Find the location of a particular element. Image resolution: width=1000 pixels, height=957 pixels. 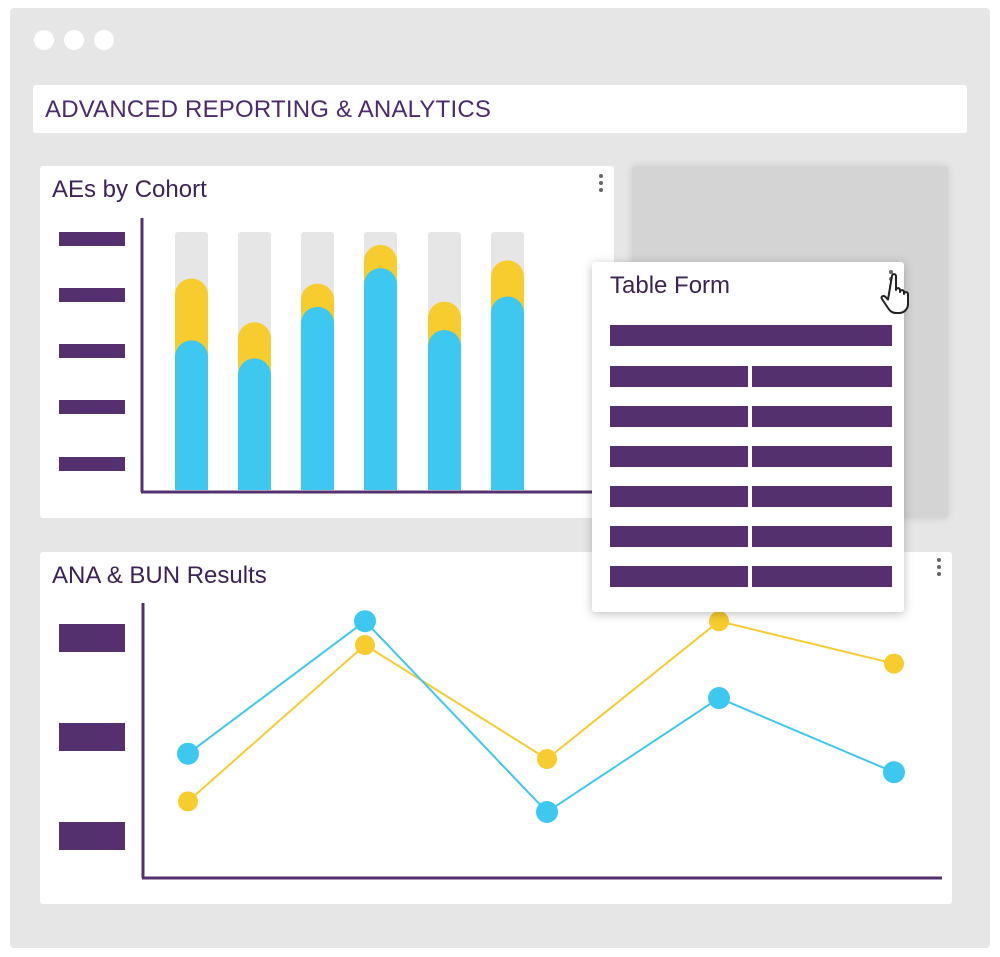

series-line-yellow is located at coordinates (541, 711).